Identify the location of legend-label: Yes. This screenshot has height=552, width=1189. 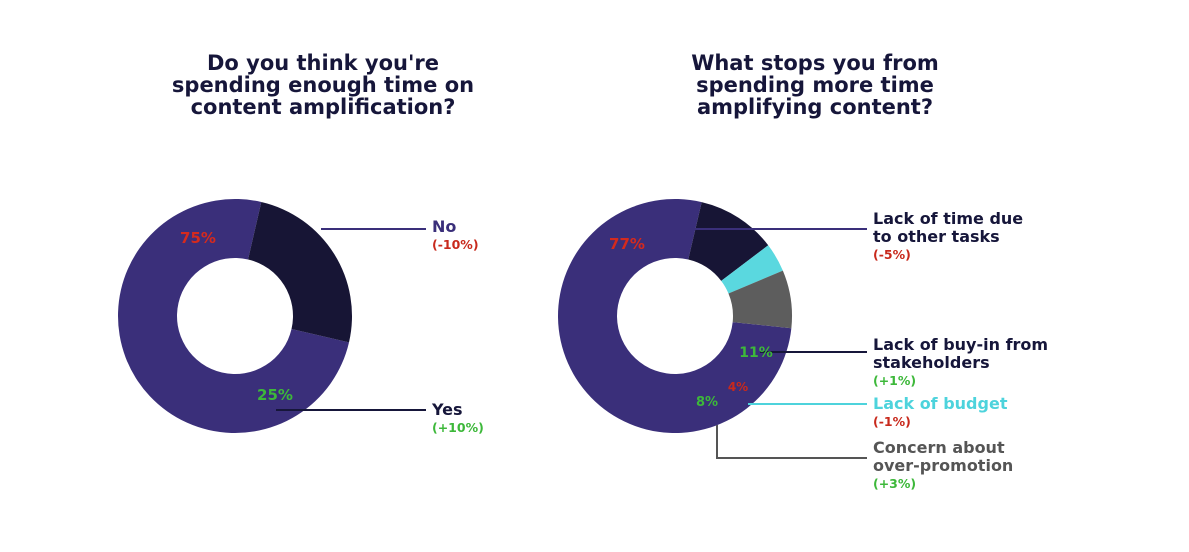
(447, 409).